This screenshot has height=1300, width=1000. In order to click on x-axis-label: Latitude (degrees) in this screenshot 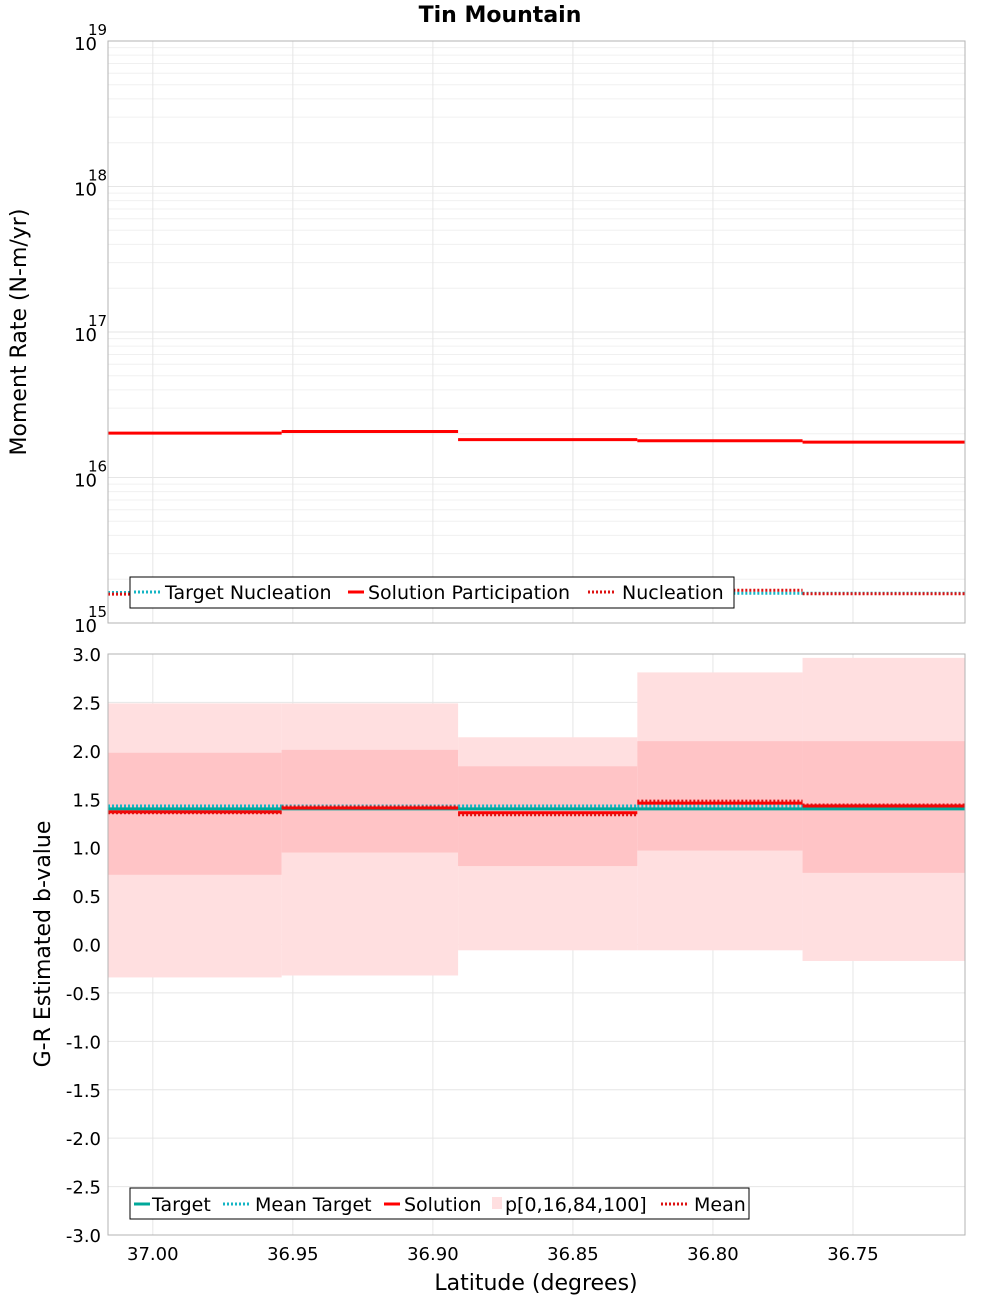, I will do `click(535, 1283)`.